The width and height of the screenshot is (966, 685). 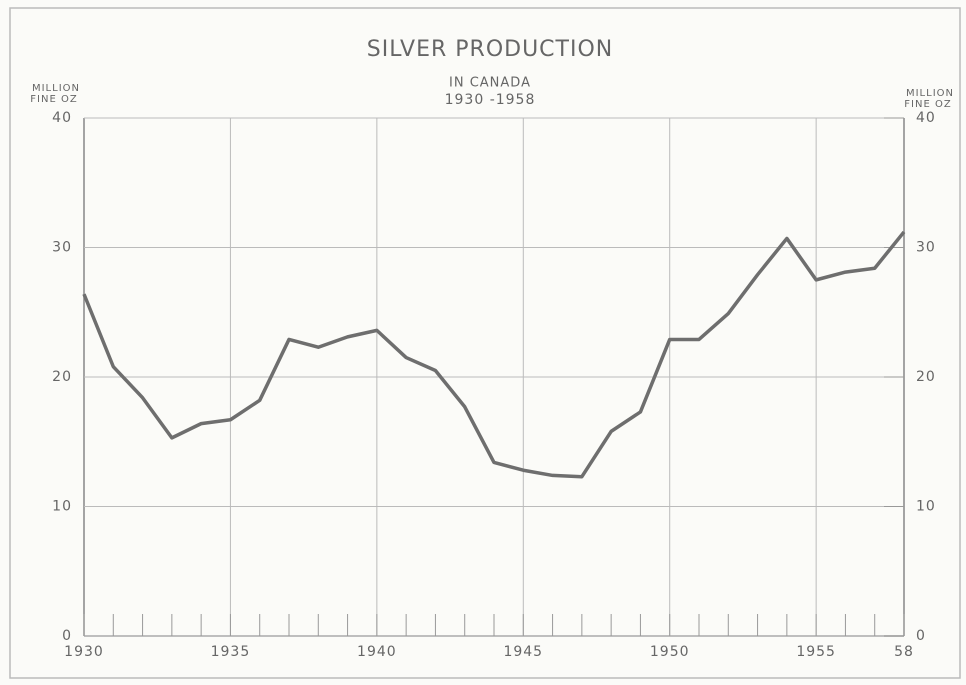 I want to click on y2-tick-label: 0, so click(x=921, y=636).